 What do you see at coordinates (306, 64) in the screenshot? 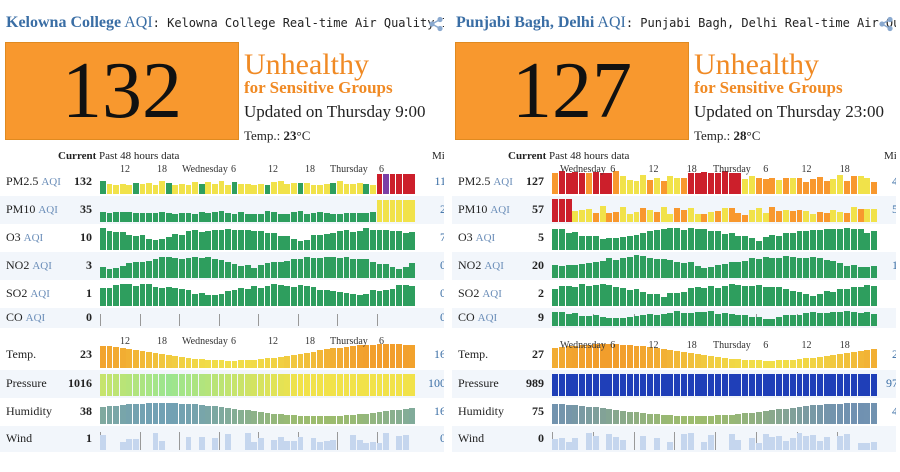
I see `aqi-status-label: Unhealthy` at bounding box center [306, 64].